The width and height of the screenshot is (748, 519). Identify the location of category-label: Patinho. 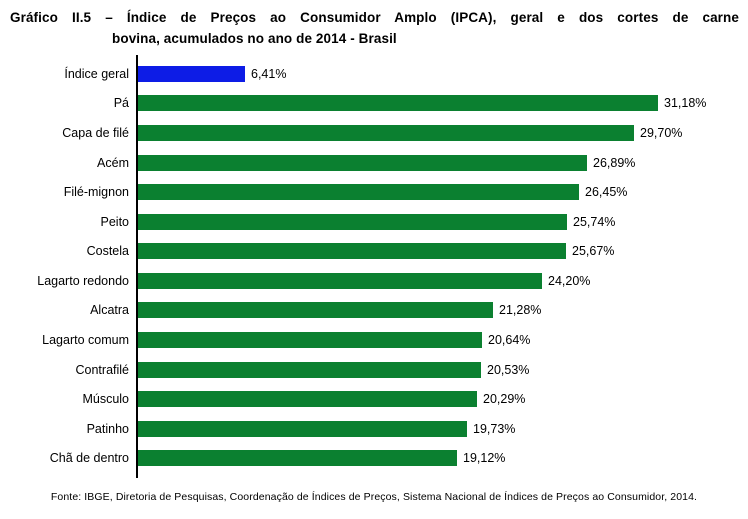
(107, 428).